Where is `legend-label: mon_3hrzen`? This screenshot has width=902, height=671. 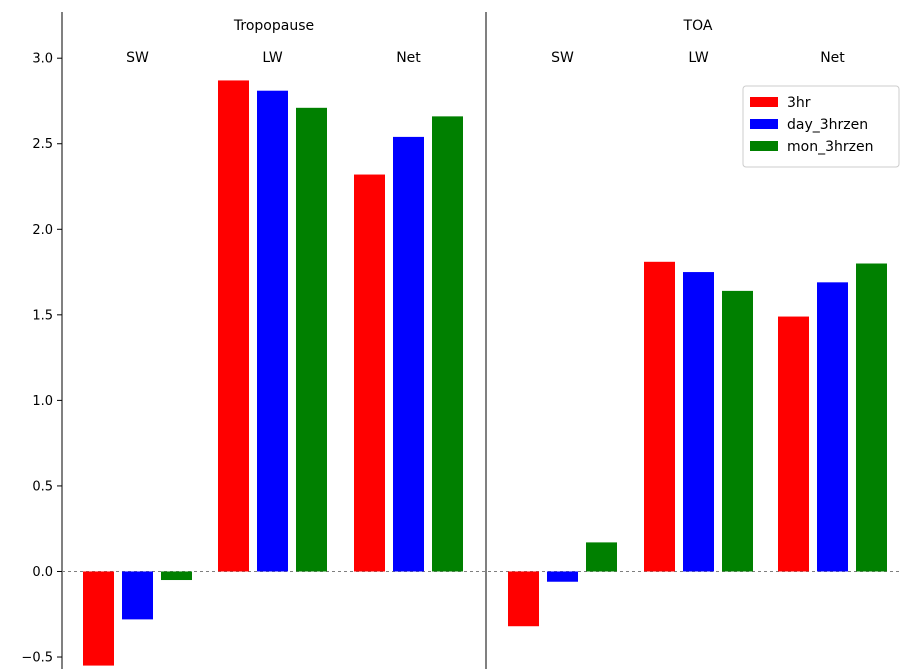
legend-label: mon_3hrzen is located at coordinates (830, 147).